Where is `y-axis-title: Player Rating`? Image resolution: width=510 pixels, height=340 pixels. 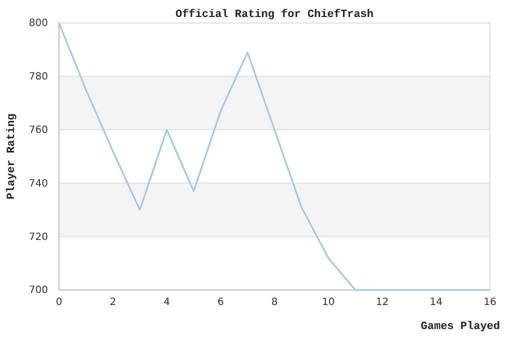 y-axis-title: Player Rating is located at coordinates (12, 157).